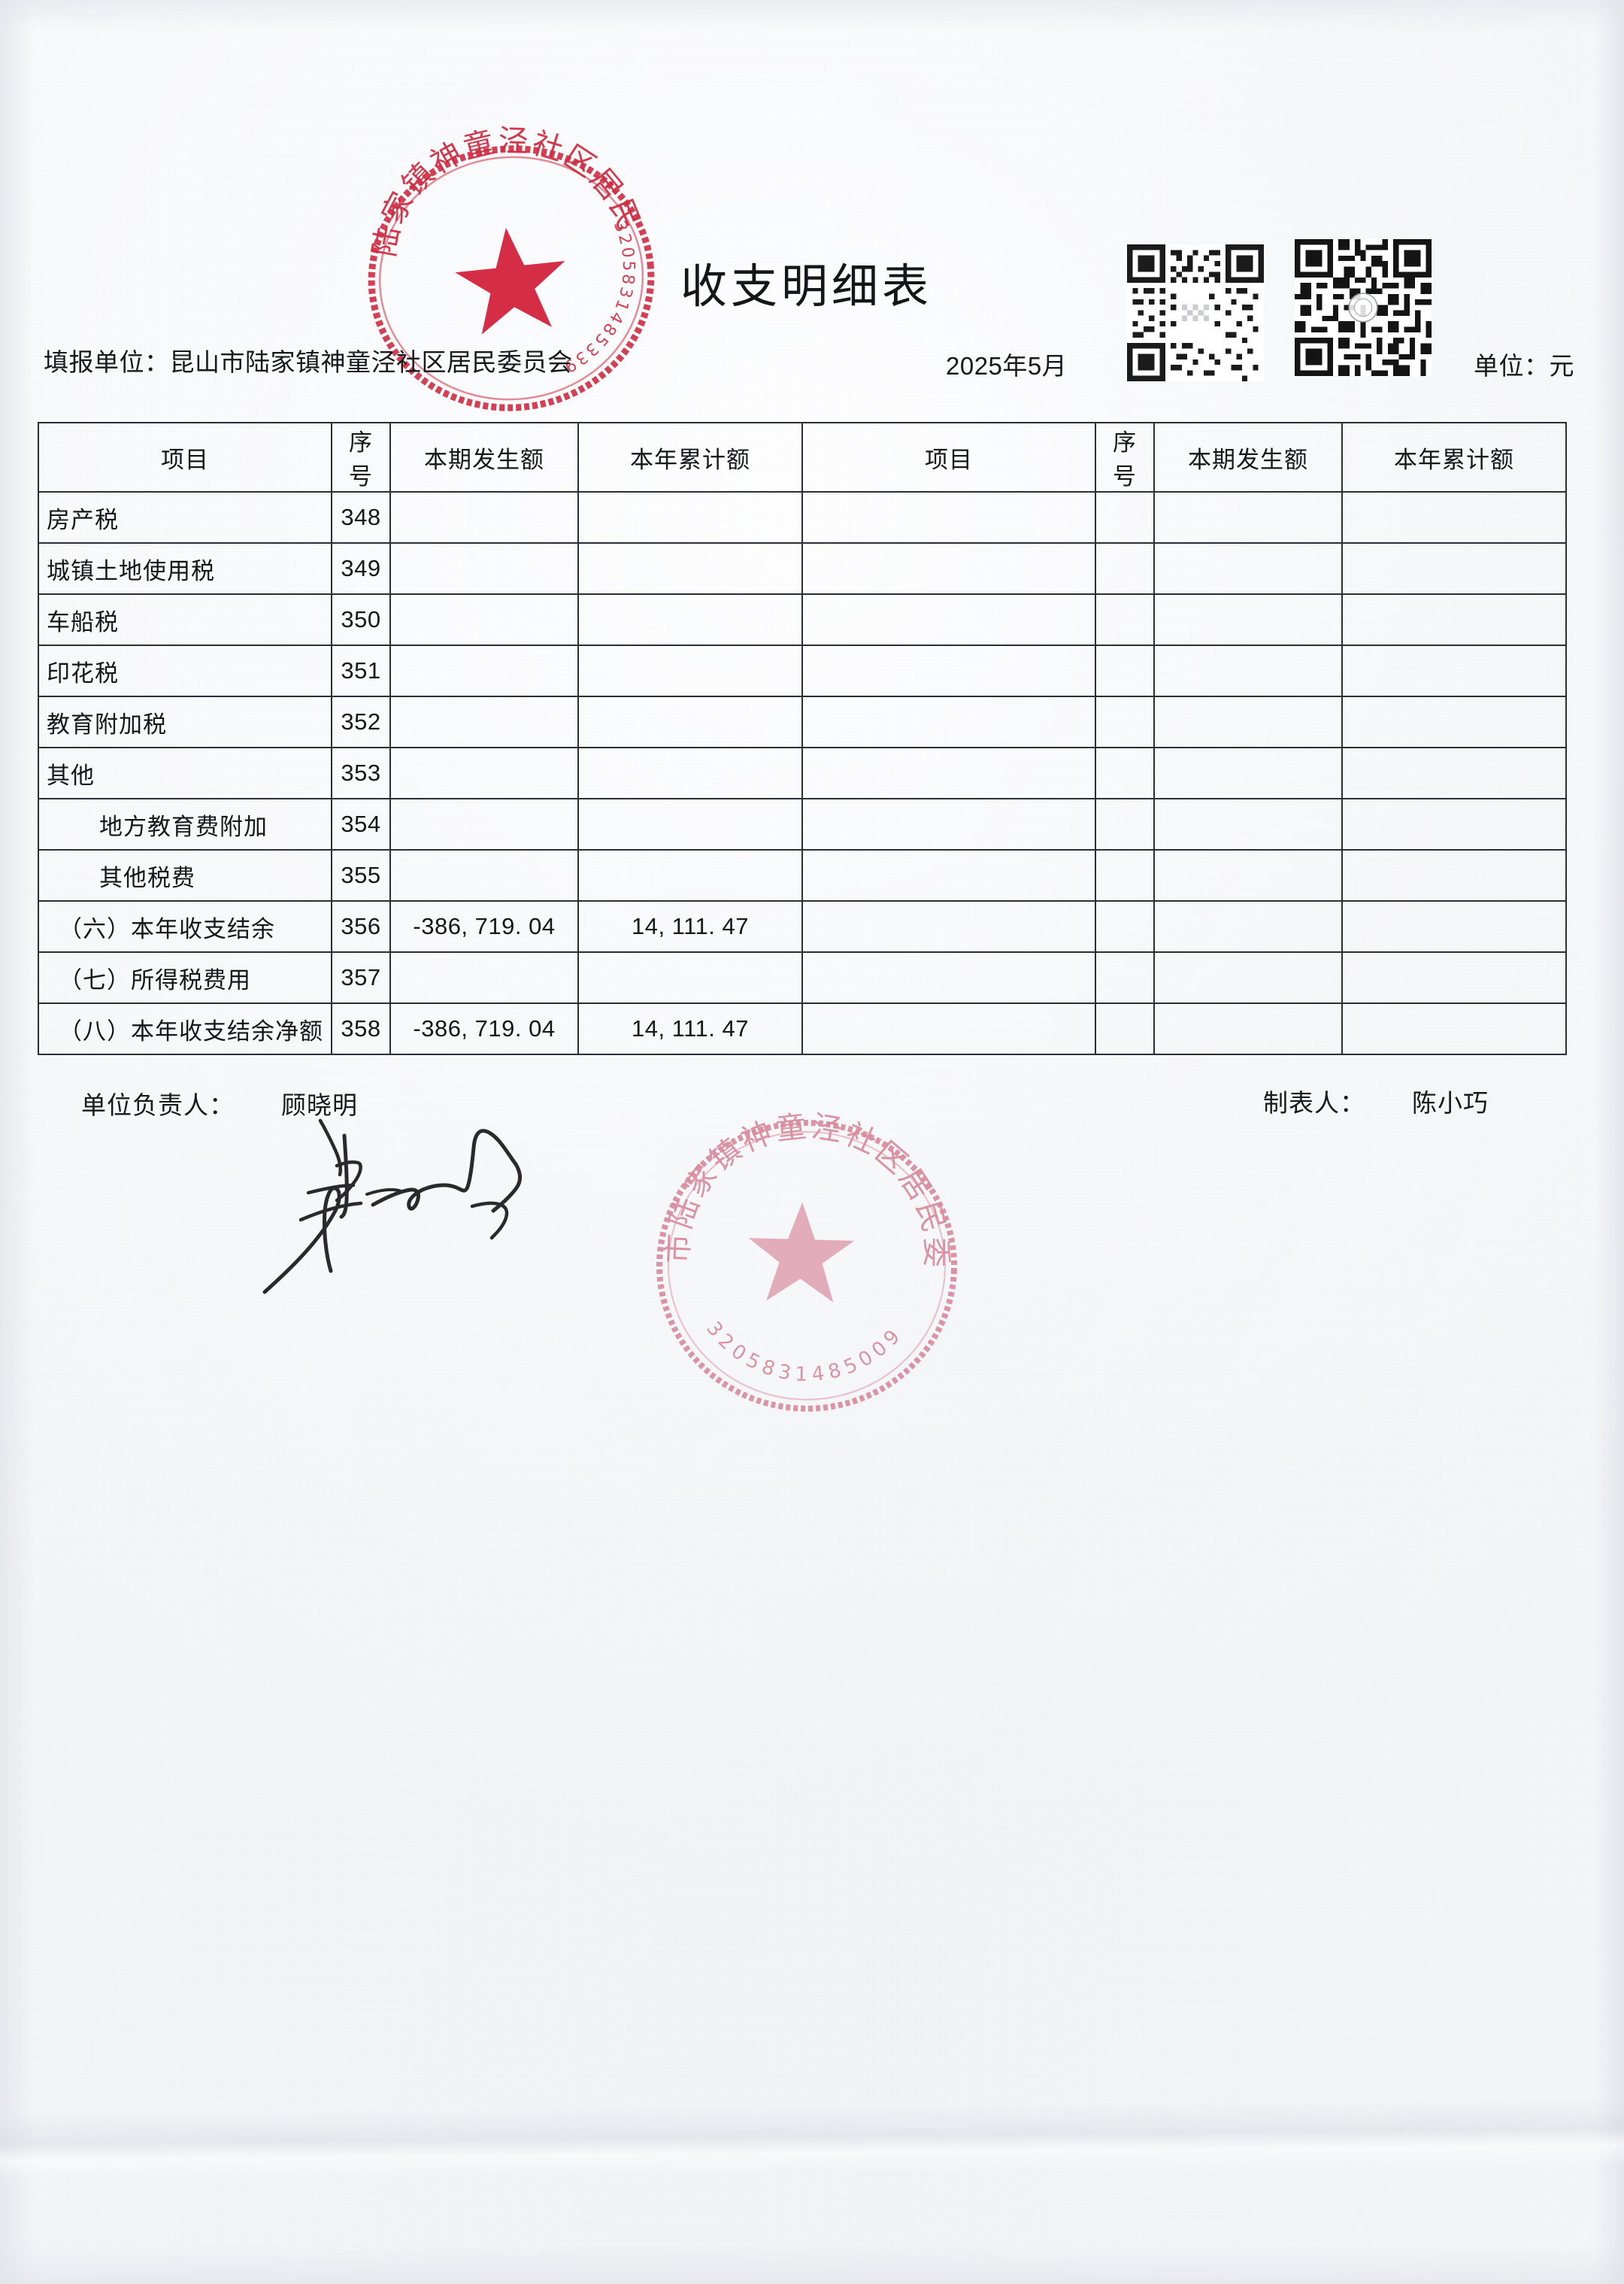 This screenshot has width=1624, height=2284. Describe the element at coordinates (319, 1105) in the screenshot. I see `responsible-person-name: 顾晓明` at that location.